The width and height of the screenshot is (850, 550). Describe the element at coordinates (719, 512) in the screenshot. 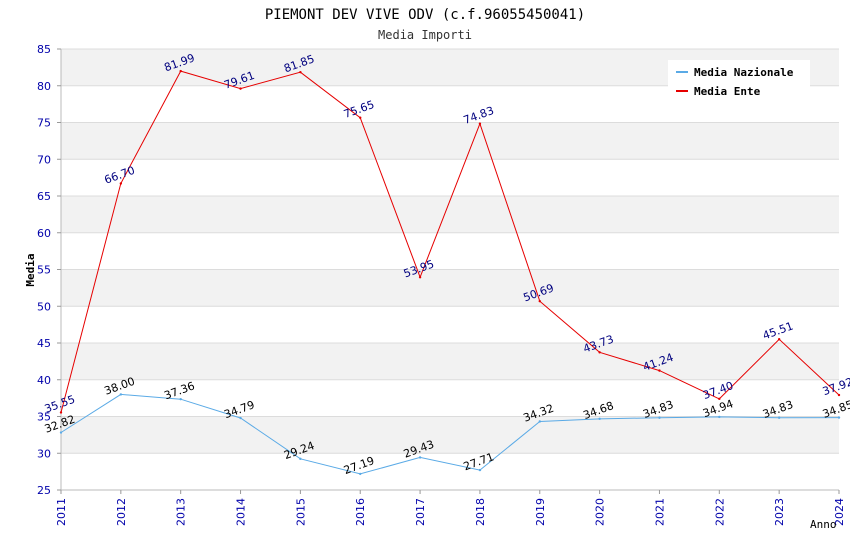

I see `x-tick-label: 2022` at that location.